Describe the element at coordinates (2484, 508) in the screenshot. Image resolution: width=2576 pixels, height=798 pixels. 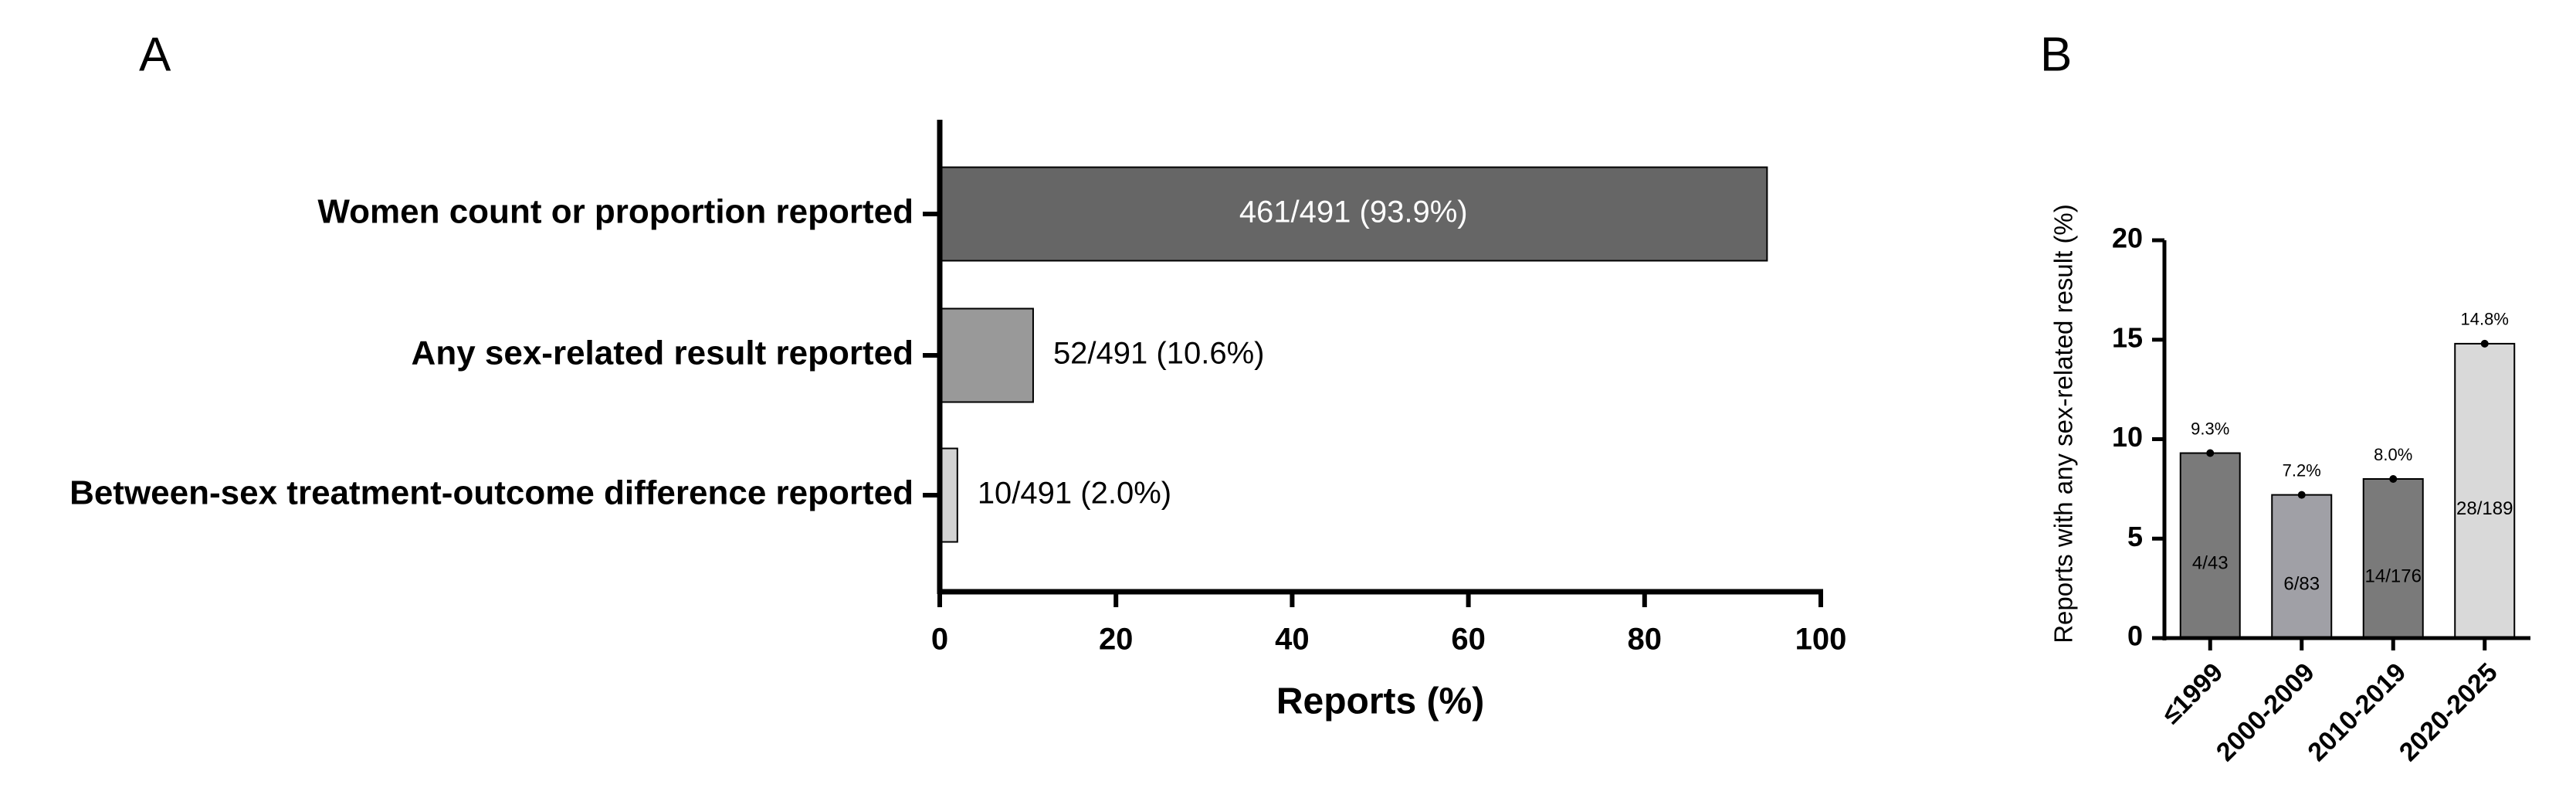
I see `count-label: 28/189` at that location.